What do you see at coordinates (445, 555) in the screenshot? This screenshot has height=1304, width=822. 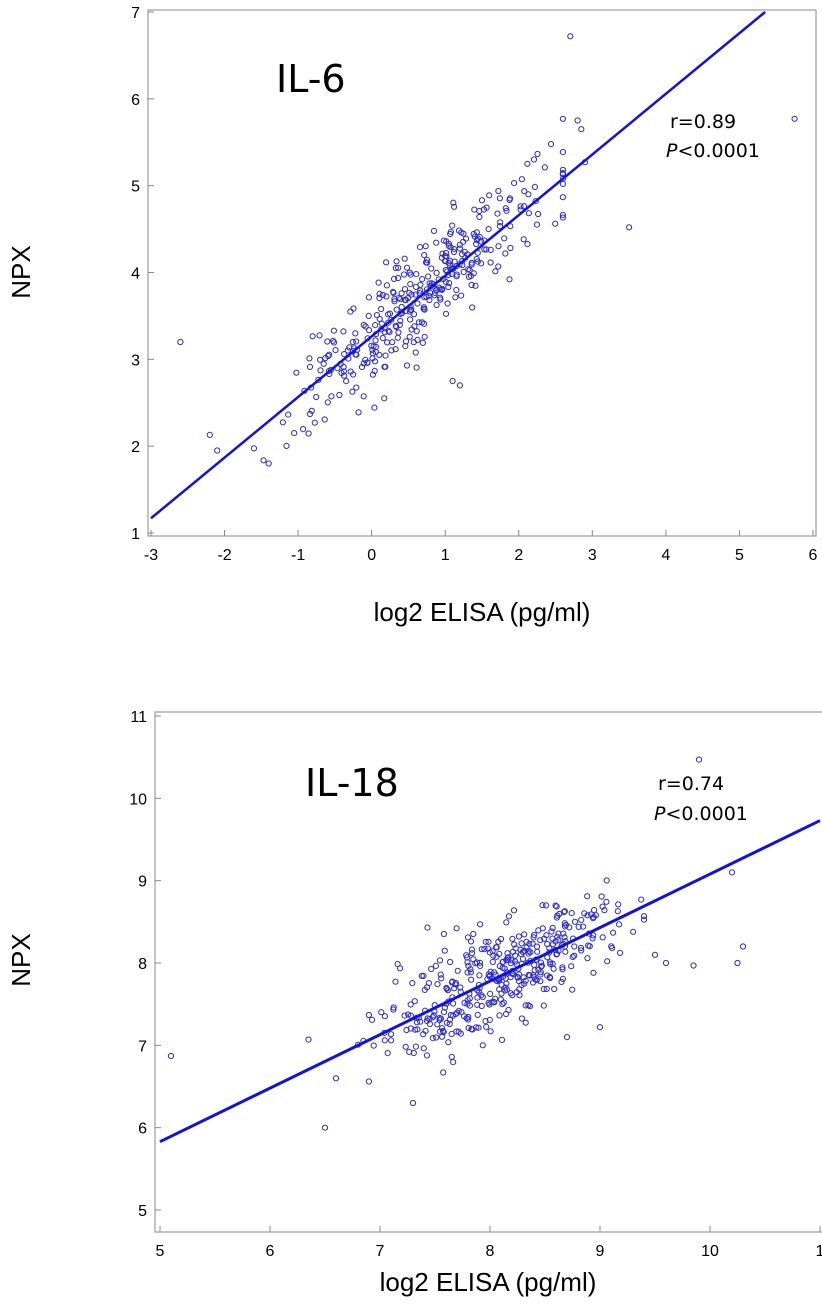 I see `il6-x-tick-label: 1` at bounding box center [445, 555].